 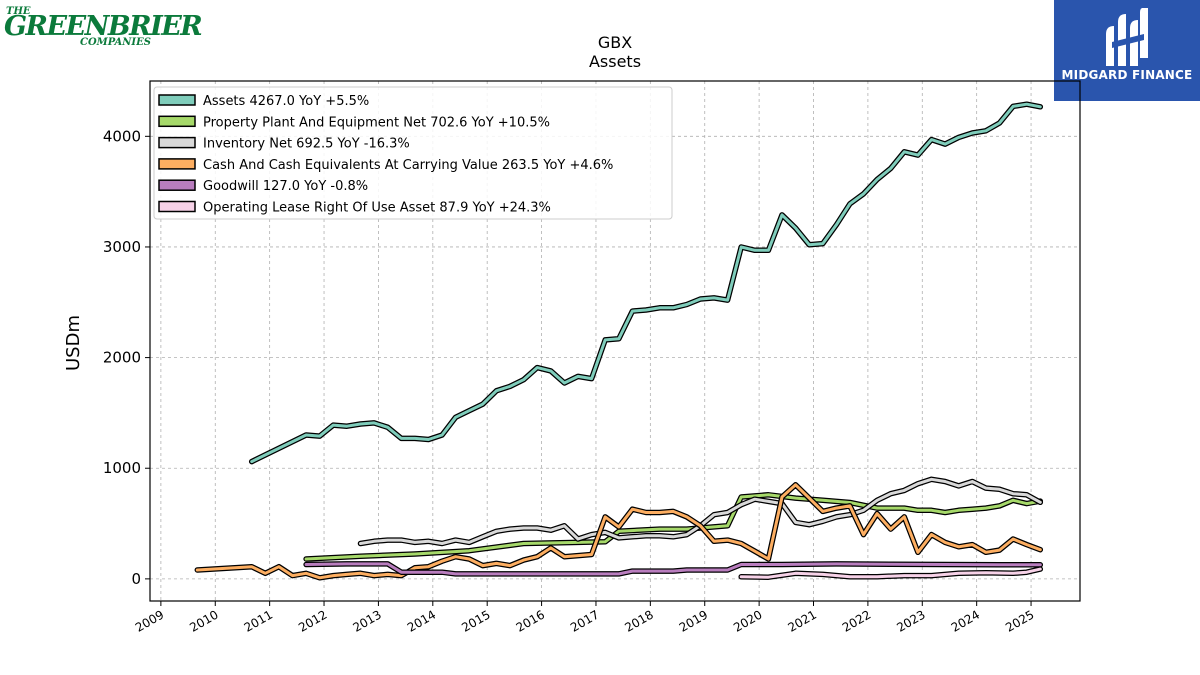 What do you see at coordinates (584, 620) in the screenshot?
I see `x-tick-label: 2017` at bounding box center [584, 620].